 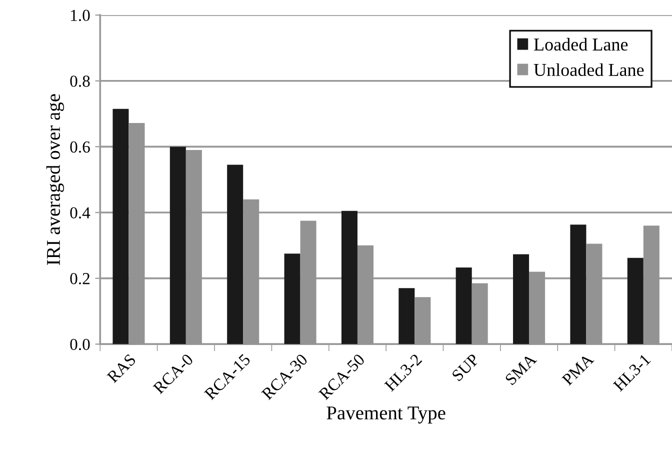 I want to click on y-tick-label: 1.0, so click(x=80, y=16).